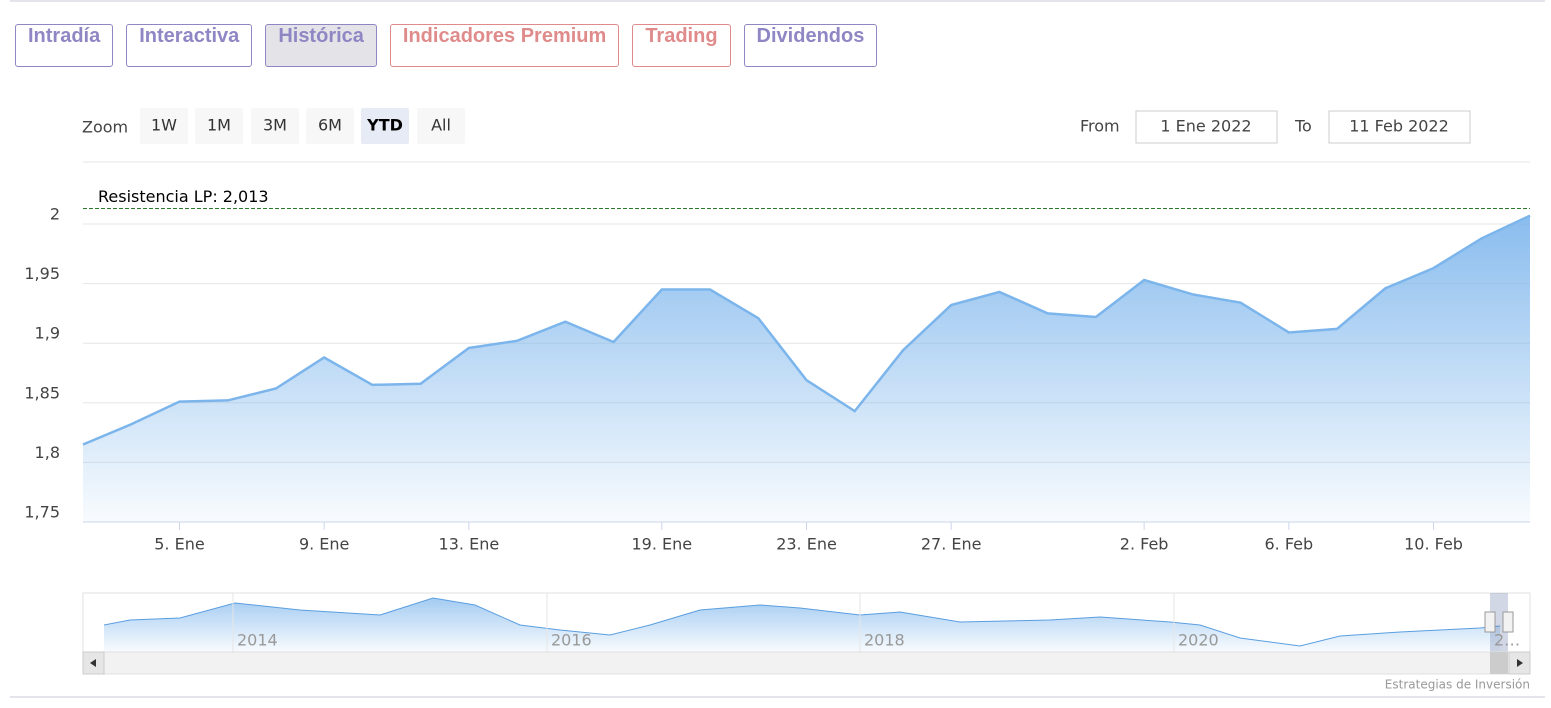  What do you see at coordinates (884, 640) in the screenshot?
I see `navigator-label: 2018` at bounding box center [884, 640].